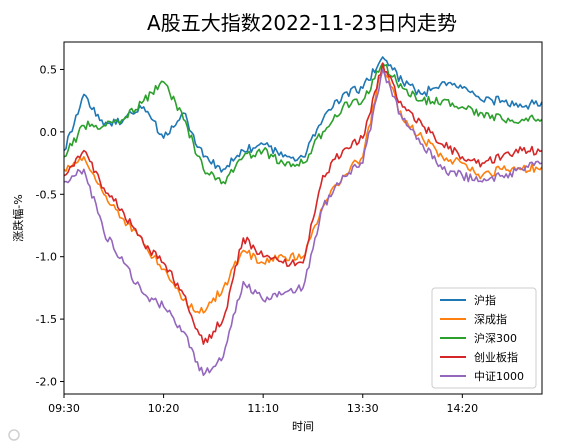 This screenshot has height=448, width=564. I want to click on legend-label: 深成指, so click(490, 319).